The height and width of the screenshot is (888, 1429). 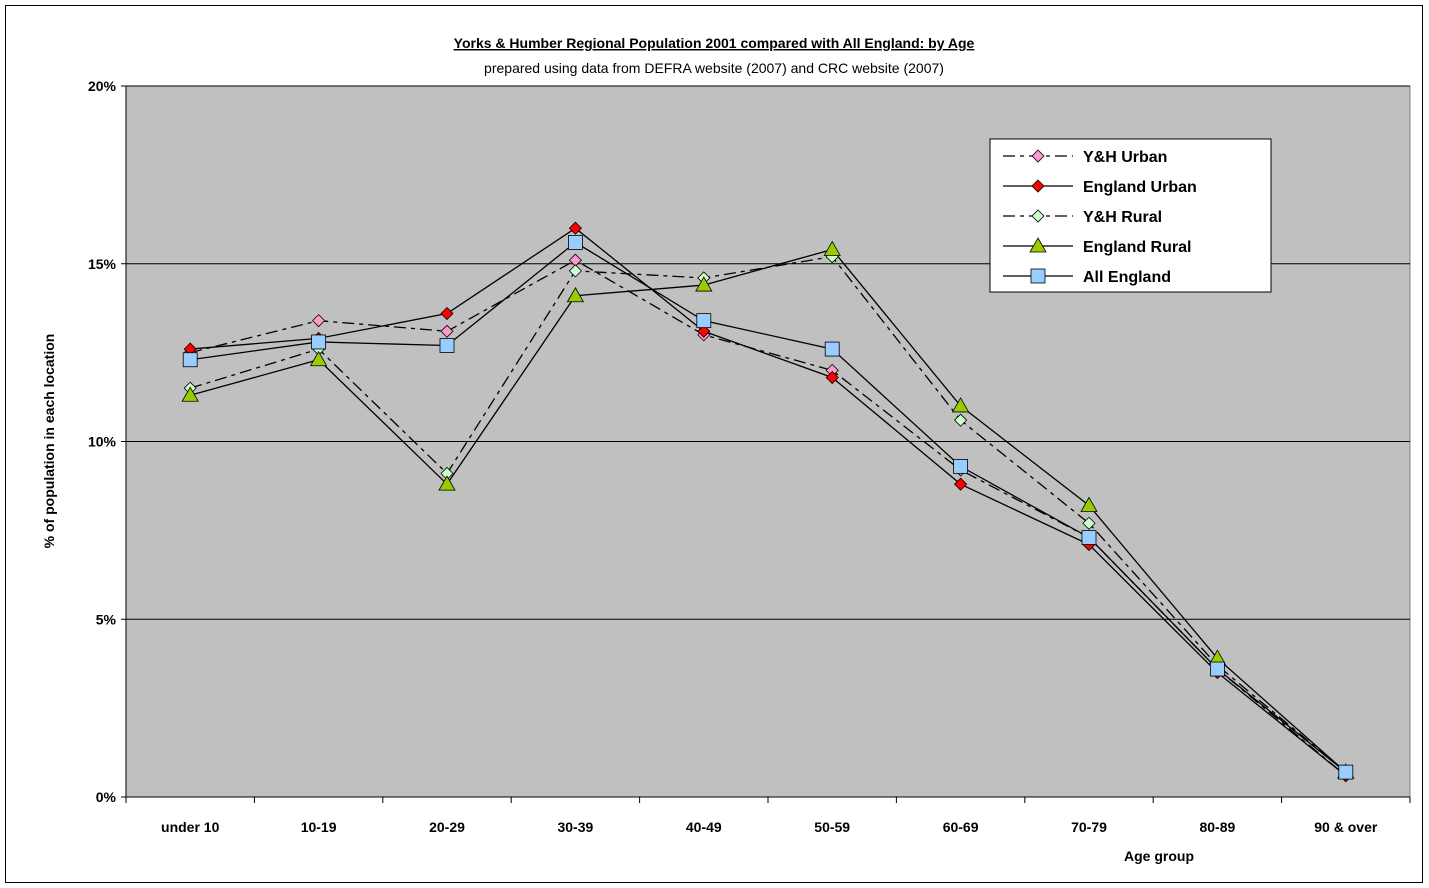 I want to click on legend-label: Y&H Rural, so click(x=1122, y=217).